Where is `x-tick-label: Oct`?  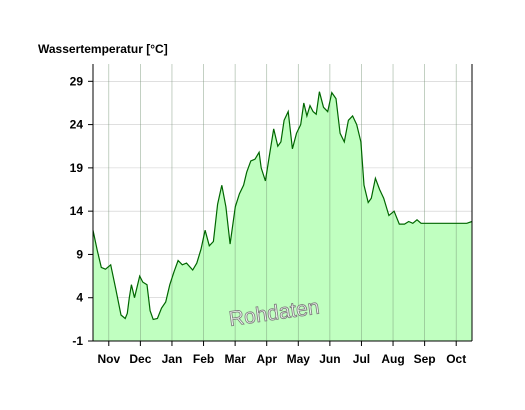 x-tick-label: Oct is located at coordinates (456, 359).